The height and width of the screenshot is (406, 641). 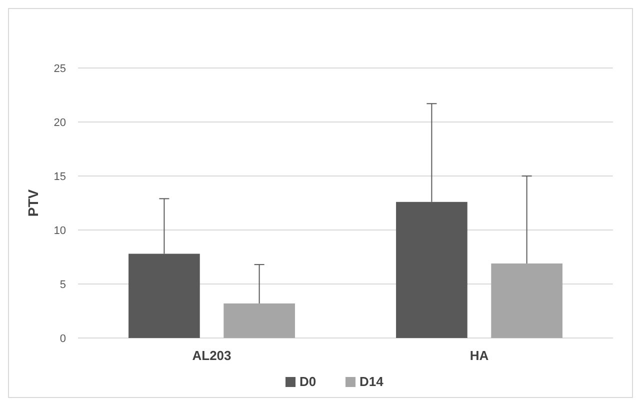 What do you see at coordinates (33, 202) in the screenshot?
I see `y-axis-title: PTV` at bounding box center [33, 202].